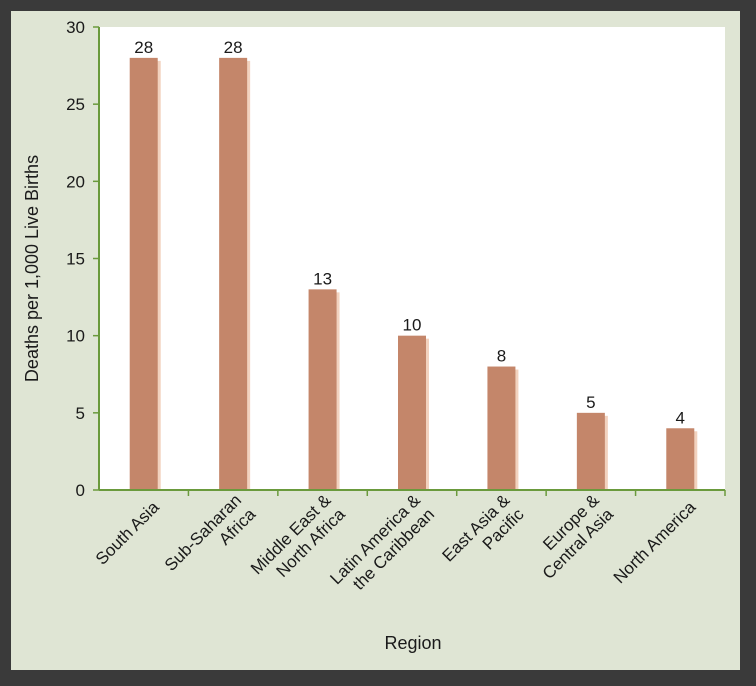  Describe the element at coordinates (382, 546) in the screenshot. I see `x-tick-label: Latin America &the Caribbean` at that location.